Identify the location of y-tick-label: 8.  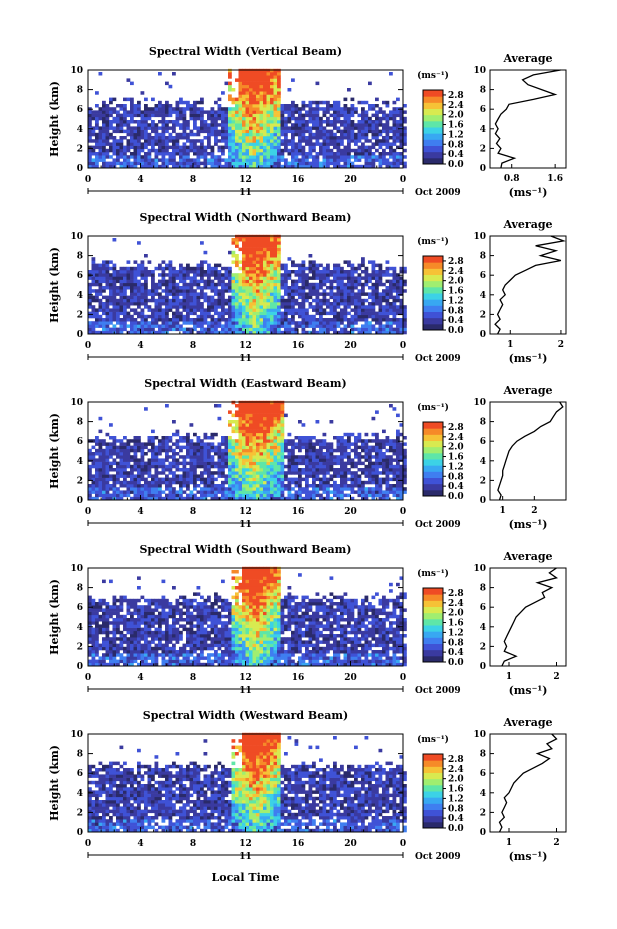
(80, 91).